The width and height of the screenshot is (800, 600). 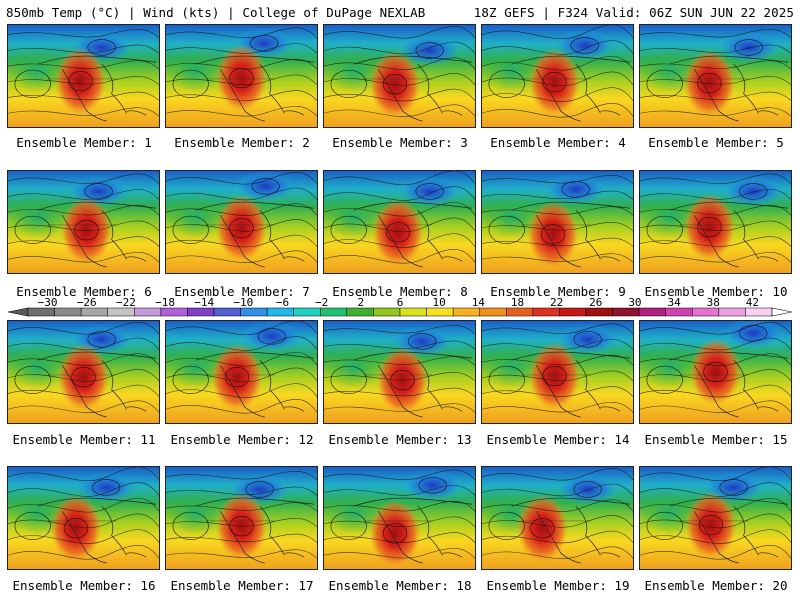 What do you see at coordinates (84, 291) in the screenshot?
I see `ensemble-member-label: Ensemble Member: 6` at bounding box center [84, 291].